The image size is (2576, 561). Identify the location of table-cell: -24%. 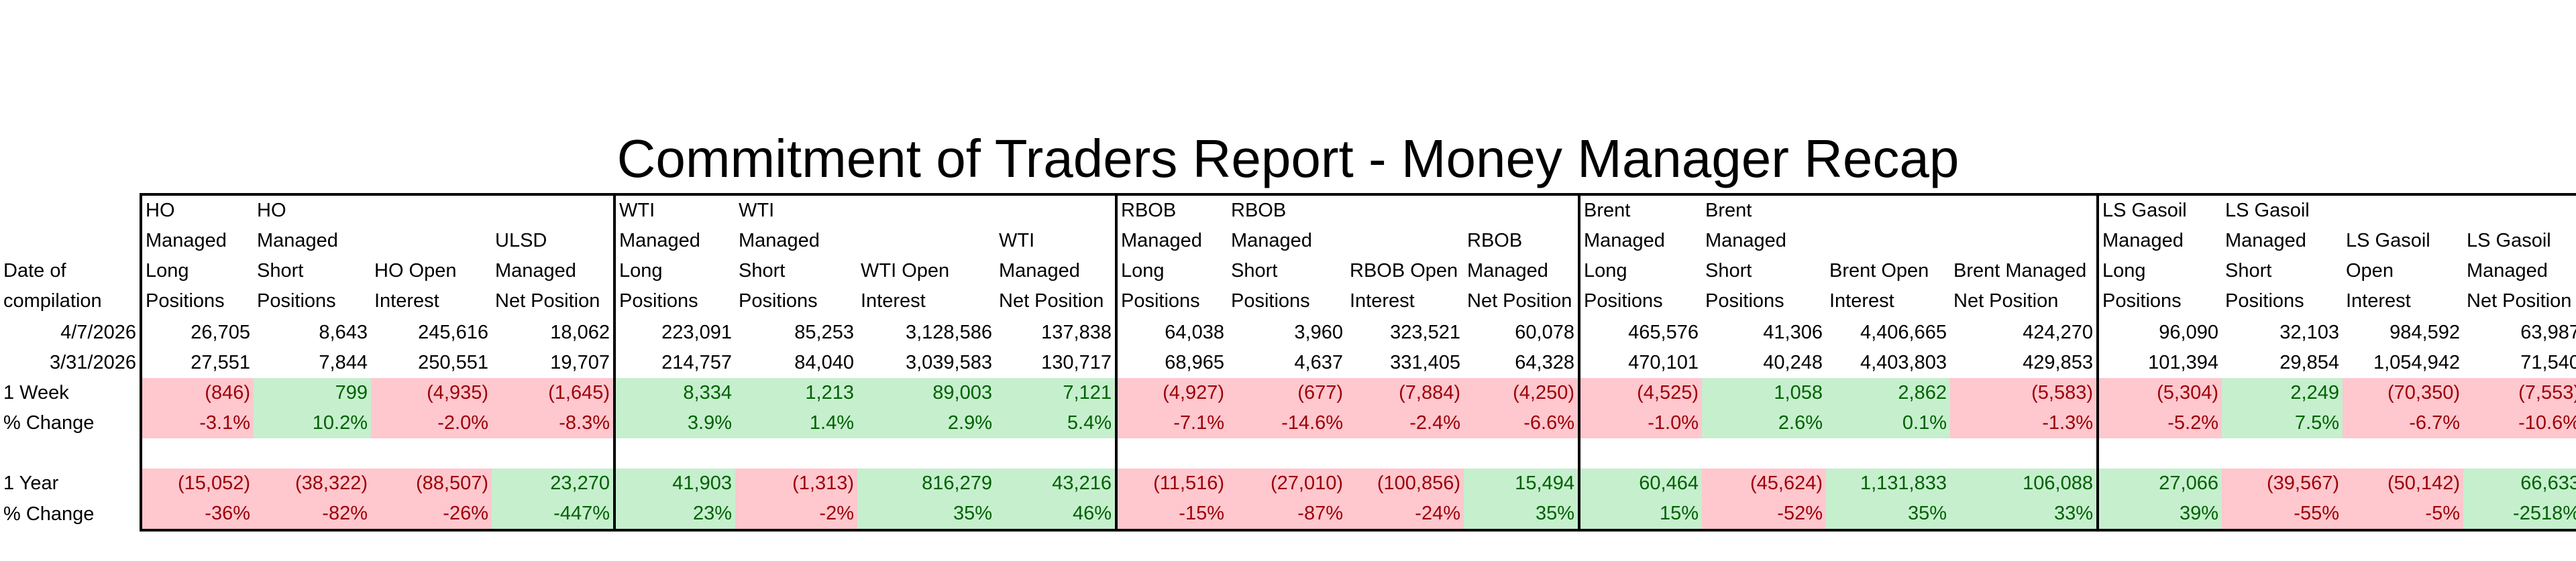
(1405, 515).